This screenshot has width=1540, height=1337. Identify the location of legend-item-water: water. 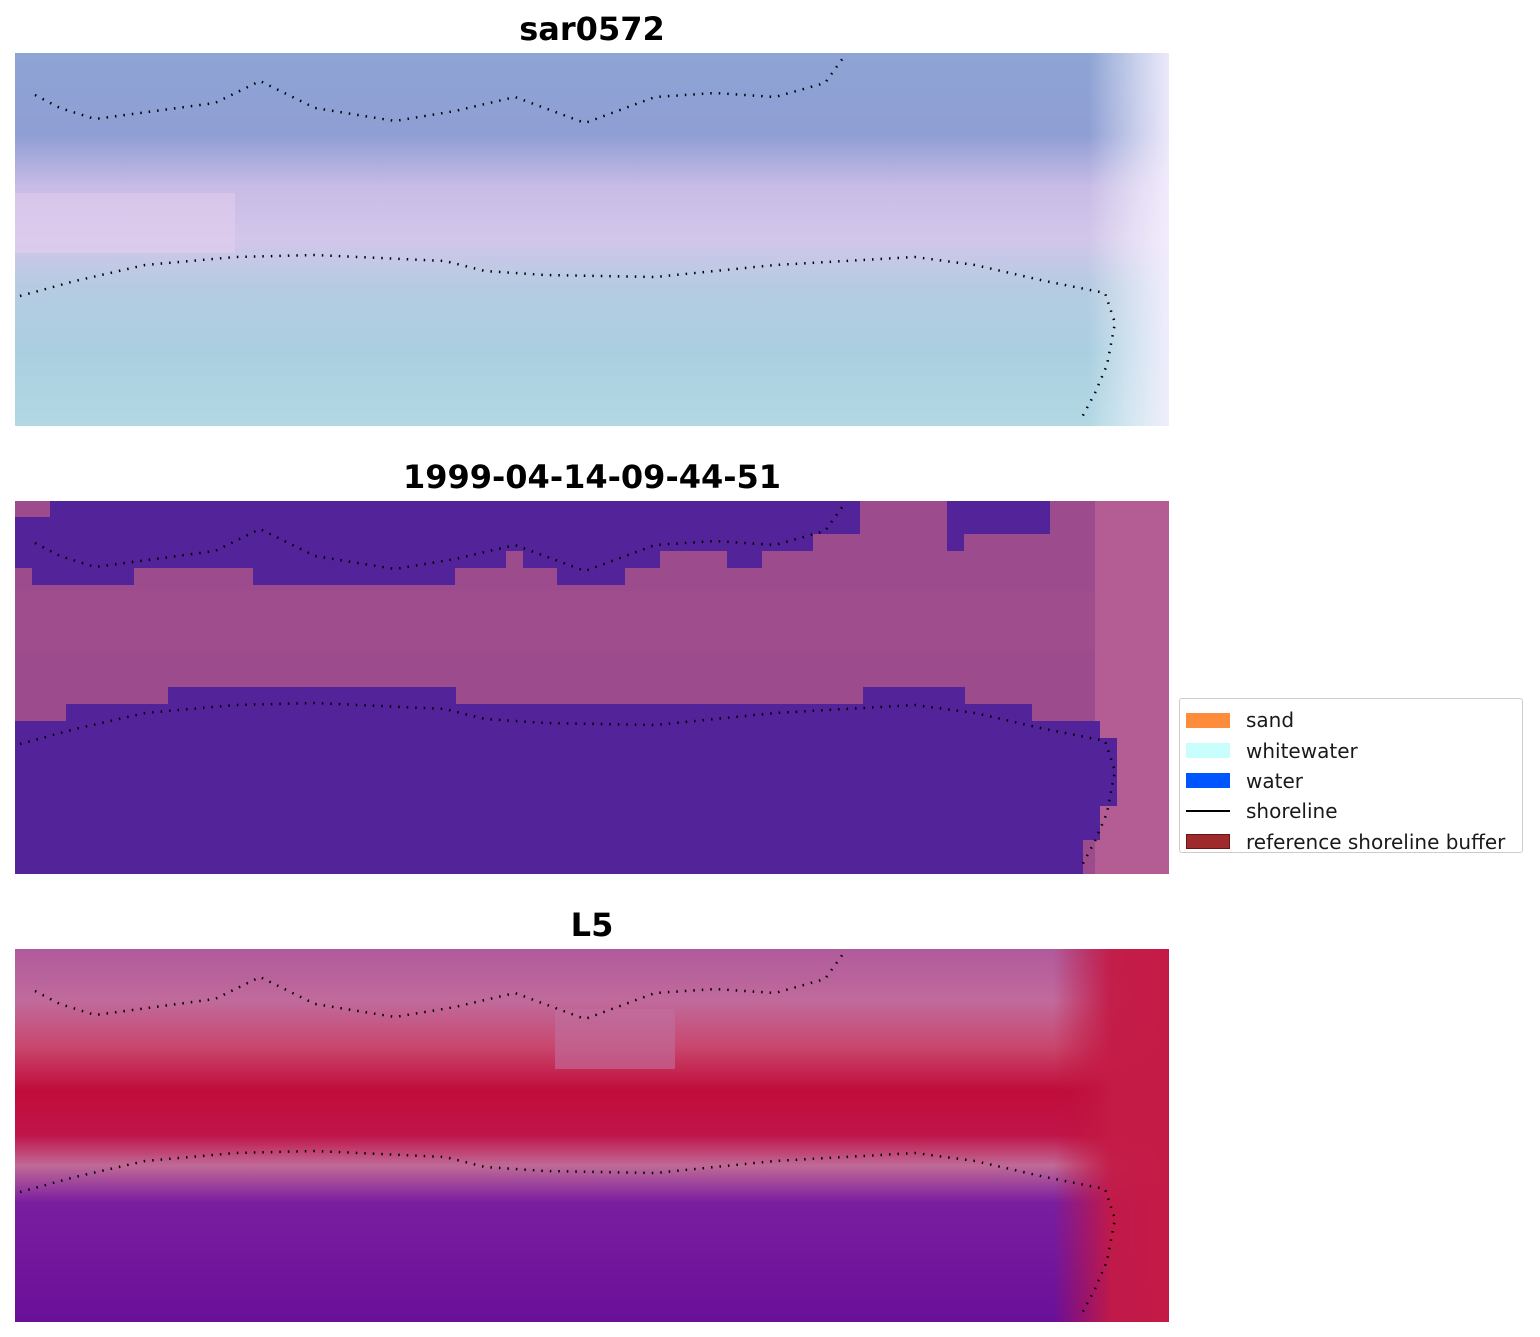
(1354, 781).